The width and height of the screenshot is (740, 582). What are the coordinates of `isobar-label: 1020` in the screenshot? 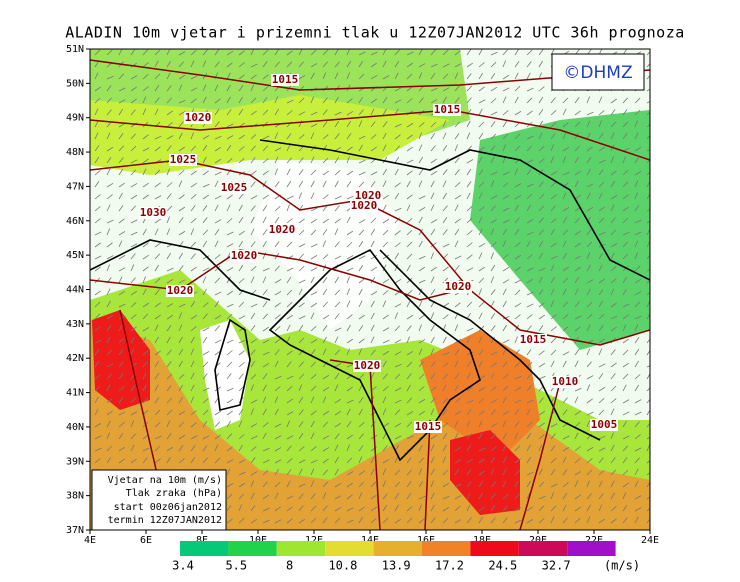 It's located at (458, 286).